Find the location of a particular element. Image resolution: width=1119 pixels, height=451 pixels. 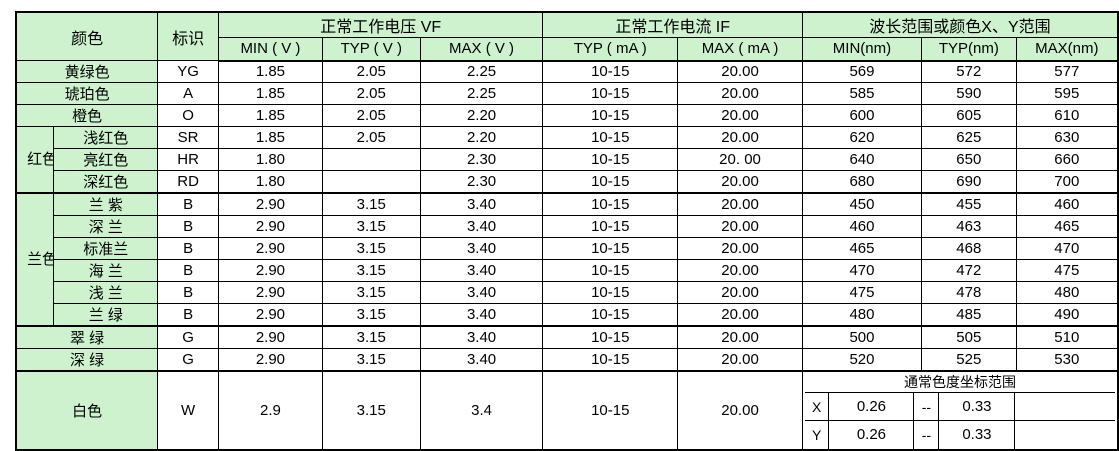

chromaticity-cell: 通常色度坐标范围 X 0.26 -- 0.33 Y 0.26 -- 0.33 is located at coordinates (960, 410).